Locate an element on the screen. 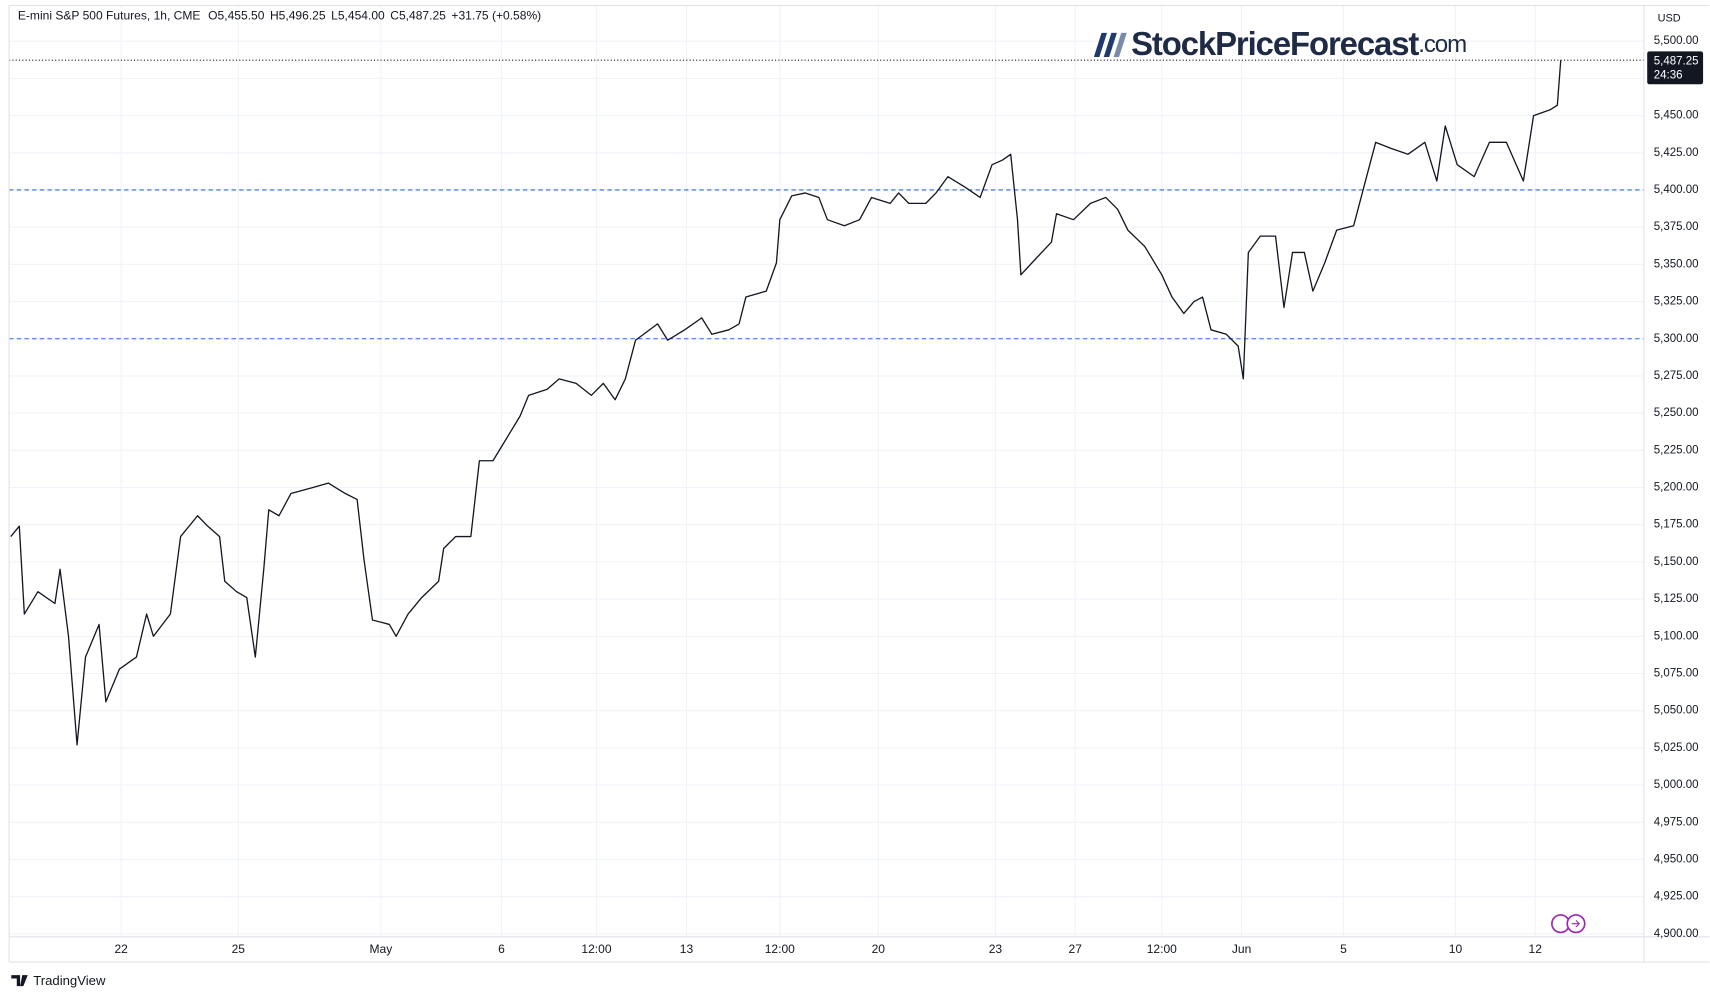  logo: StockPriceForecast.com is located at coordinates (1280, 43).